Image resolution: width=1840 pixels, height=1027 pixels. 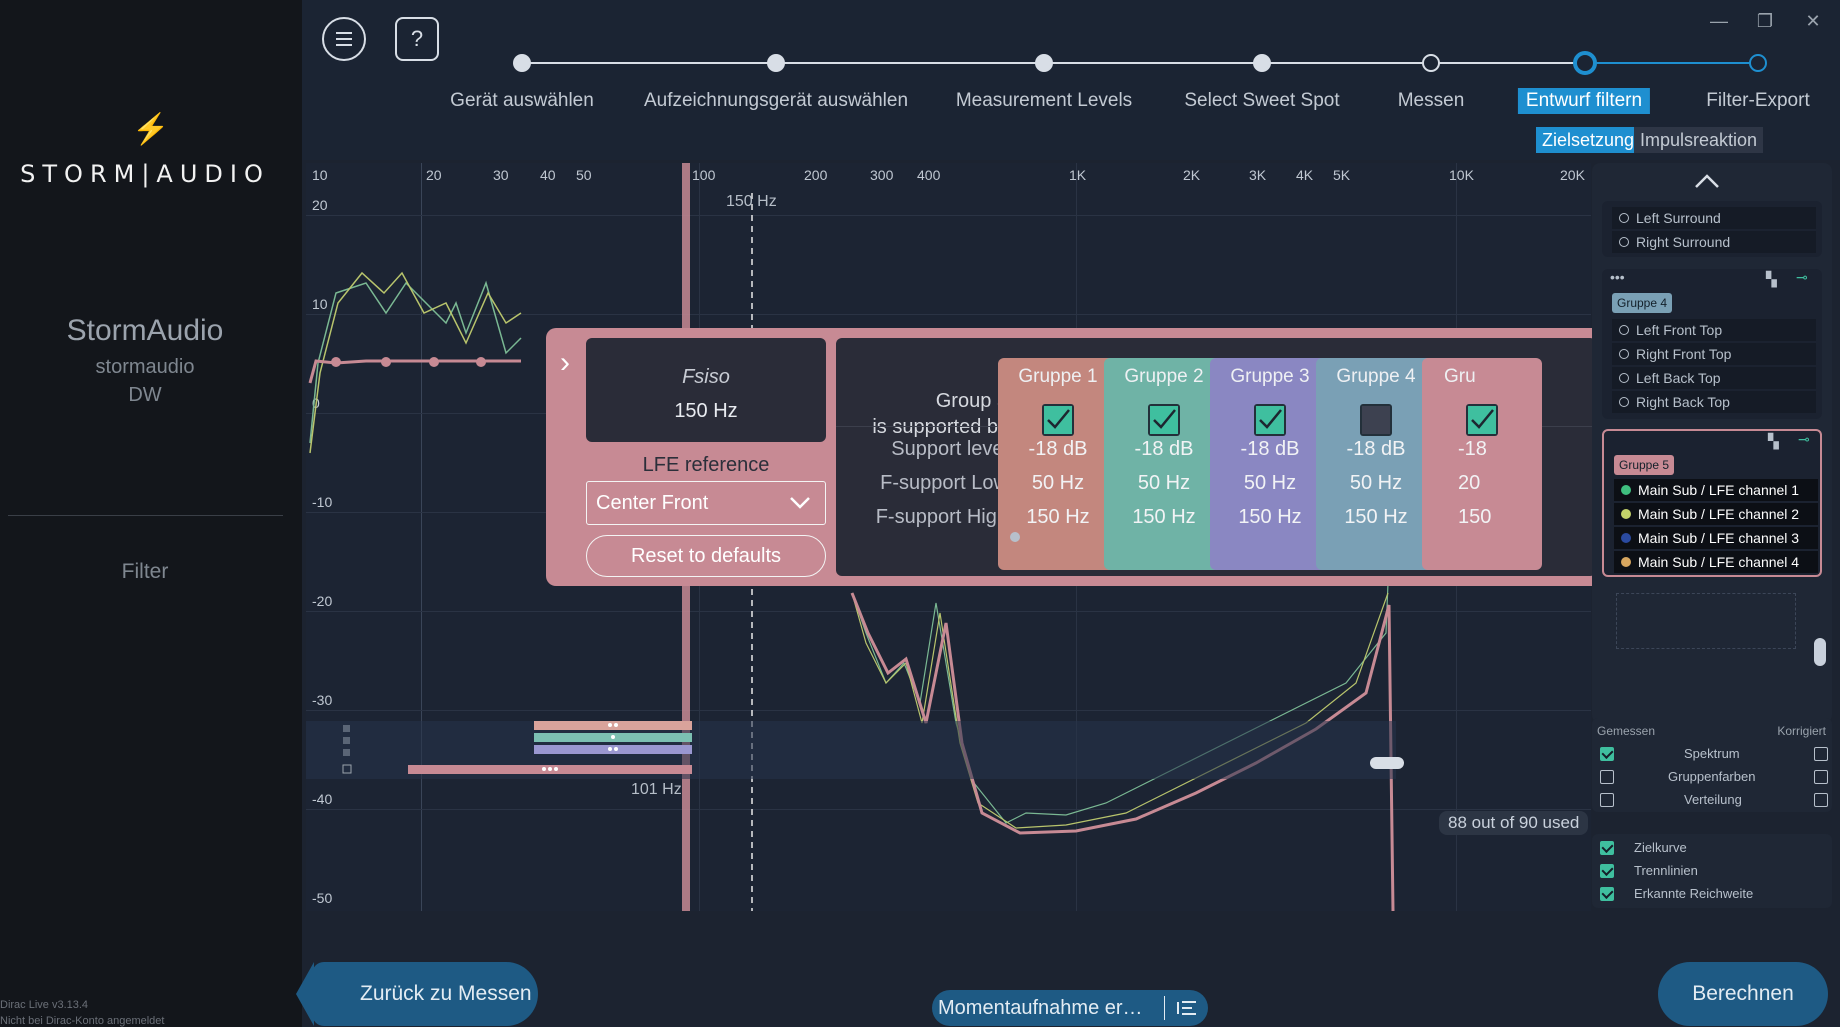 I want to click on empty-group-slot, so click(x=1706, y=621).